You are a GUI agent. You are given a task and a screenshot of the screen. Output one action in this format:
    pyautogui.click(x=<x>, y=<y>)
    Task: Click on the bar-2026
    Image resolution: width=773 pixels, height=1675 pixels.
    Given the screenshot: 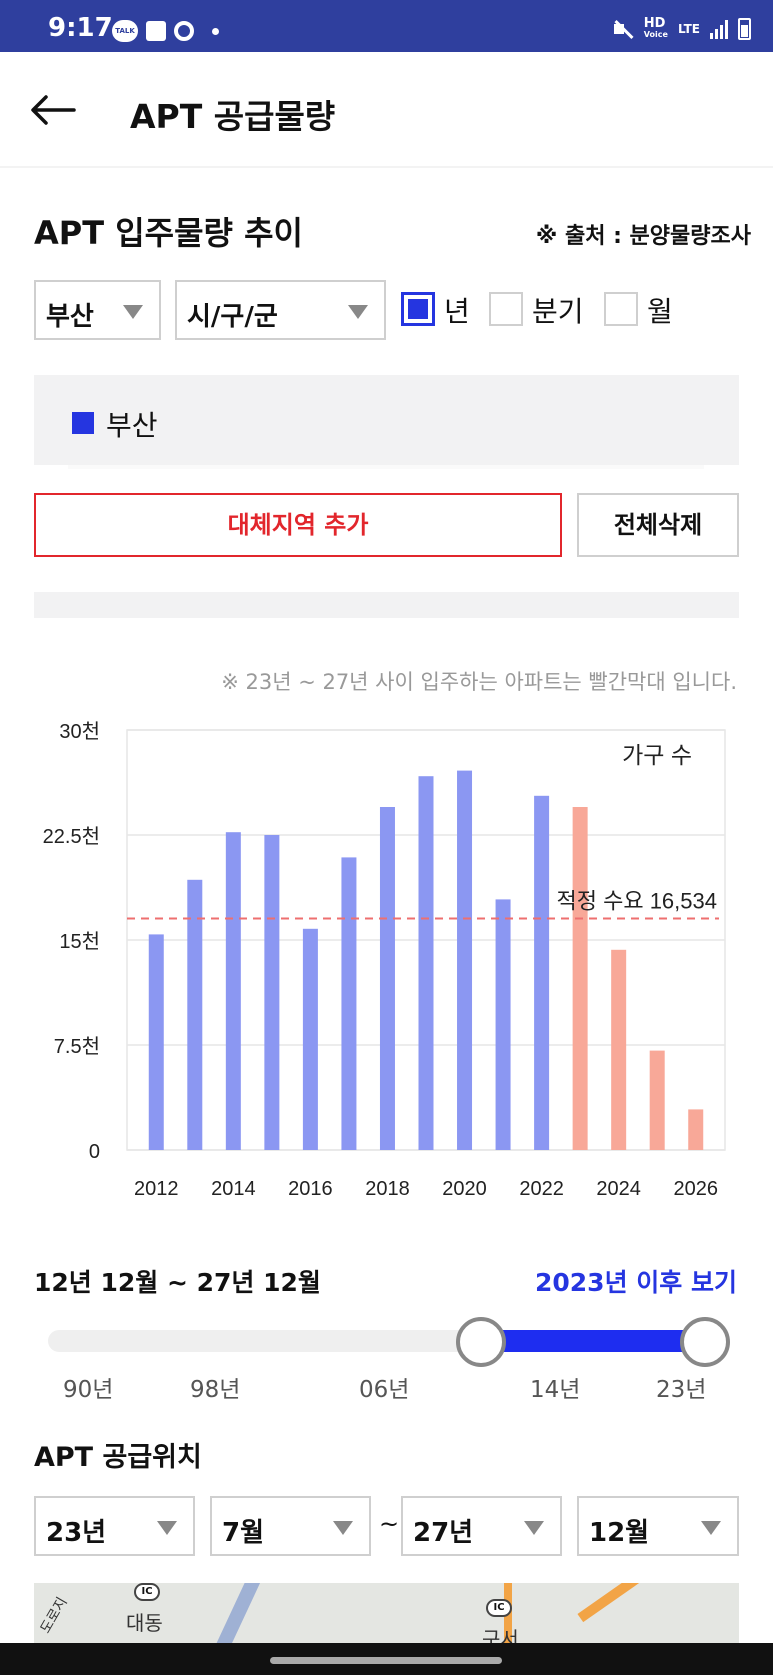 What is the action you would take?
    pyautogui.click(x=696, y=1129)
    